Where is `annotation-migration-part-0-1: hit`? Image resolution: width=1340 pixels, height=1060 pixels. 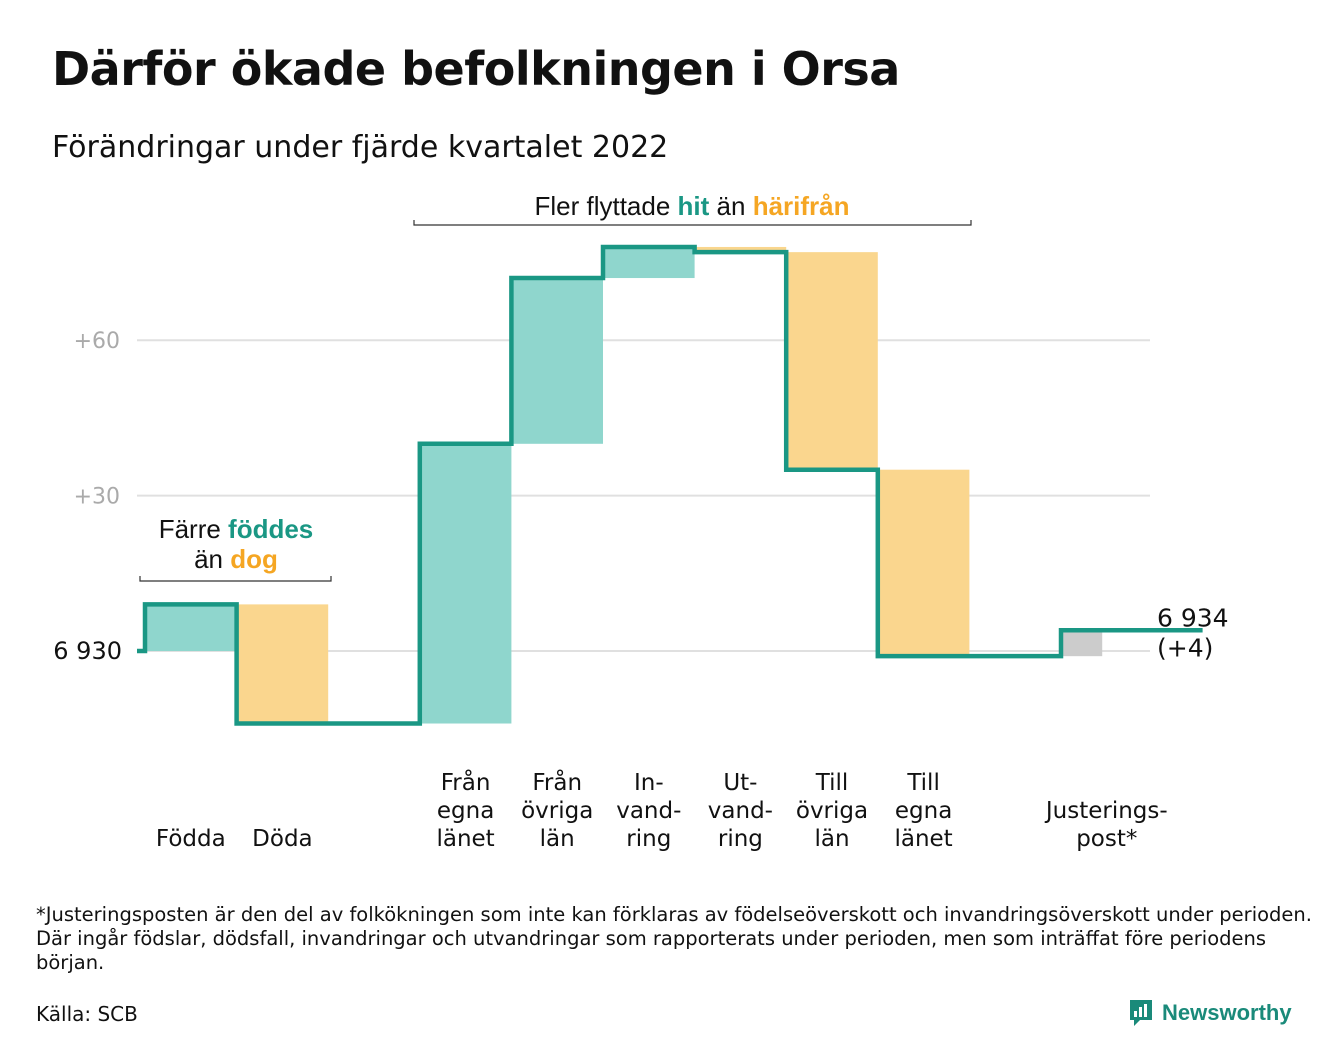
annotation-migration-part-0-1: hit is located at coordinates (694, 206).